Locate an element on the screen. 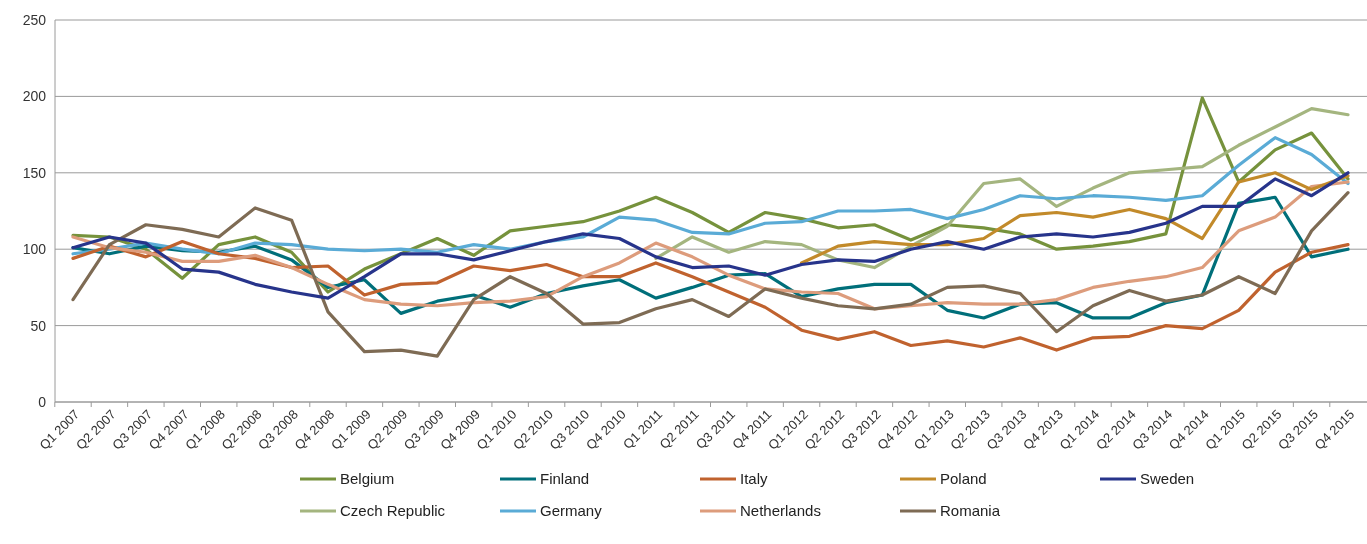 The width and height of the screenshot is (1367, 544). legend-label: Czech Republic is located at coordinates (393, 511).